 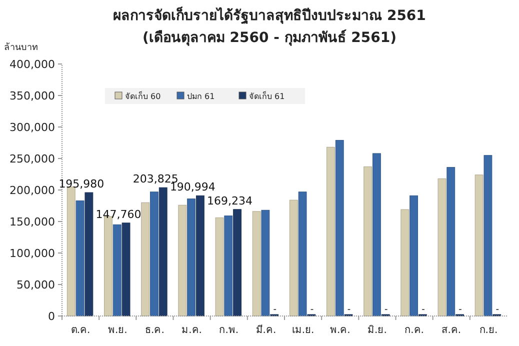 What do you see at coordinates (377, 330) in the screenshot?
I see `x-tick-label: มิ.ย.` at bounding box center [377, 330].